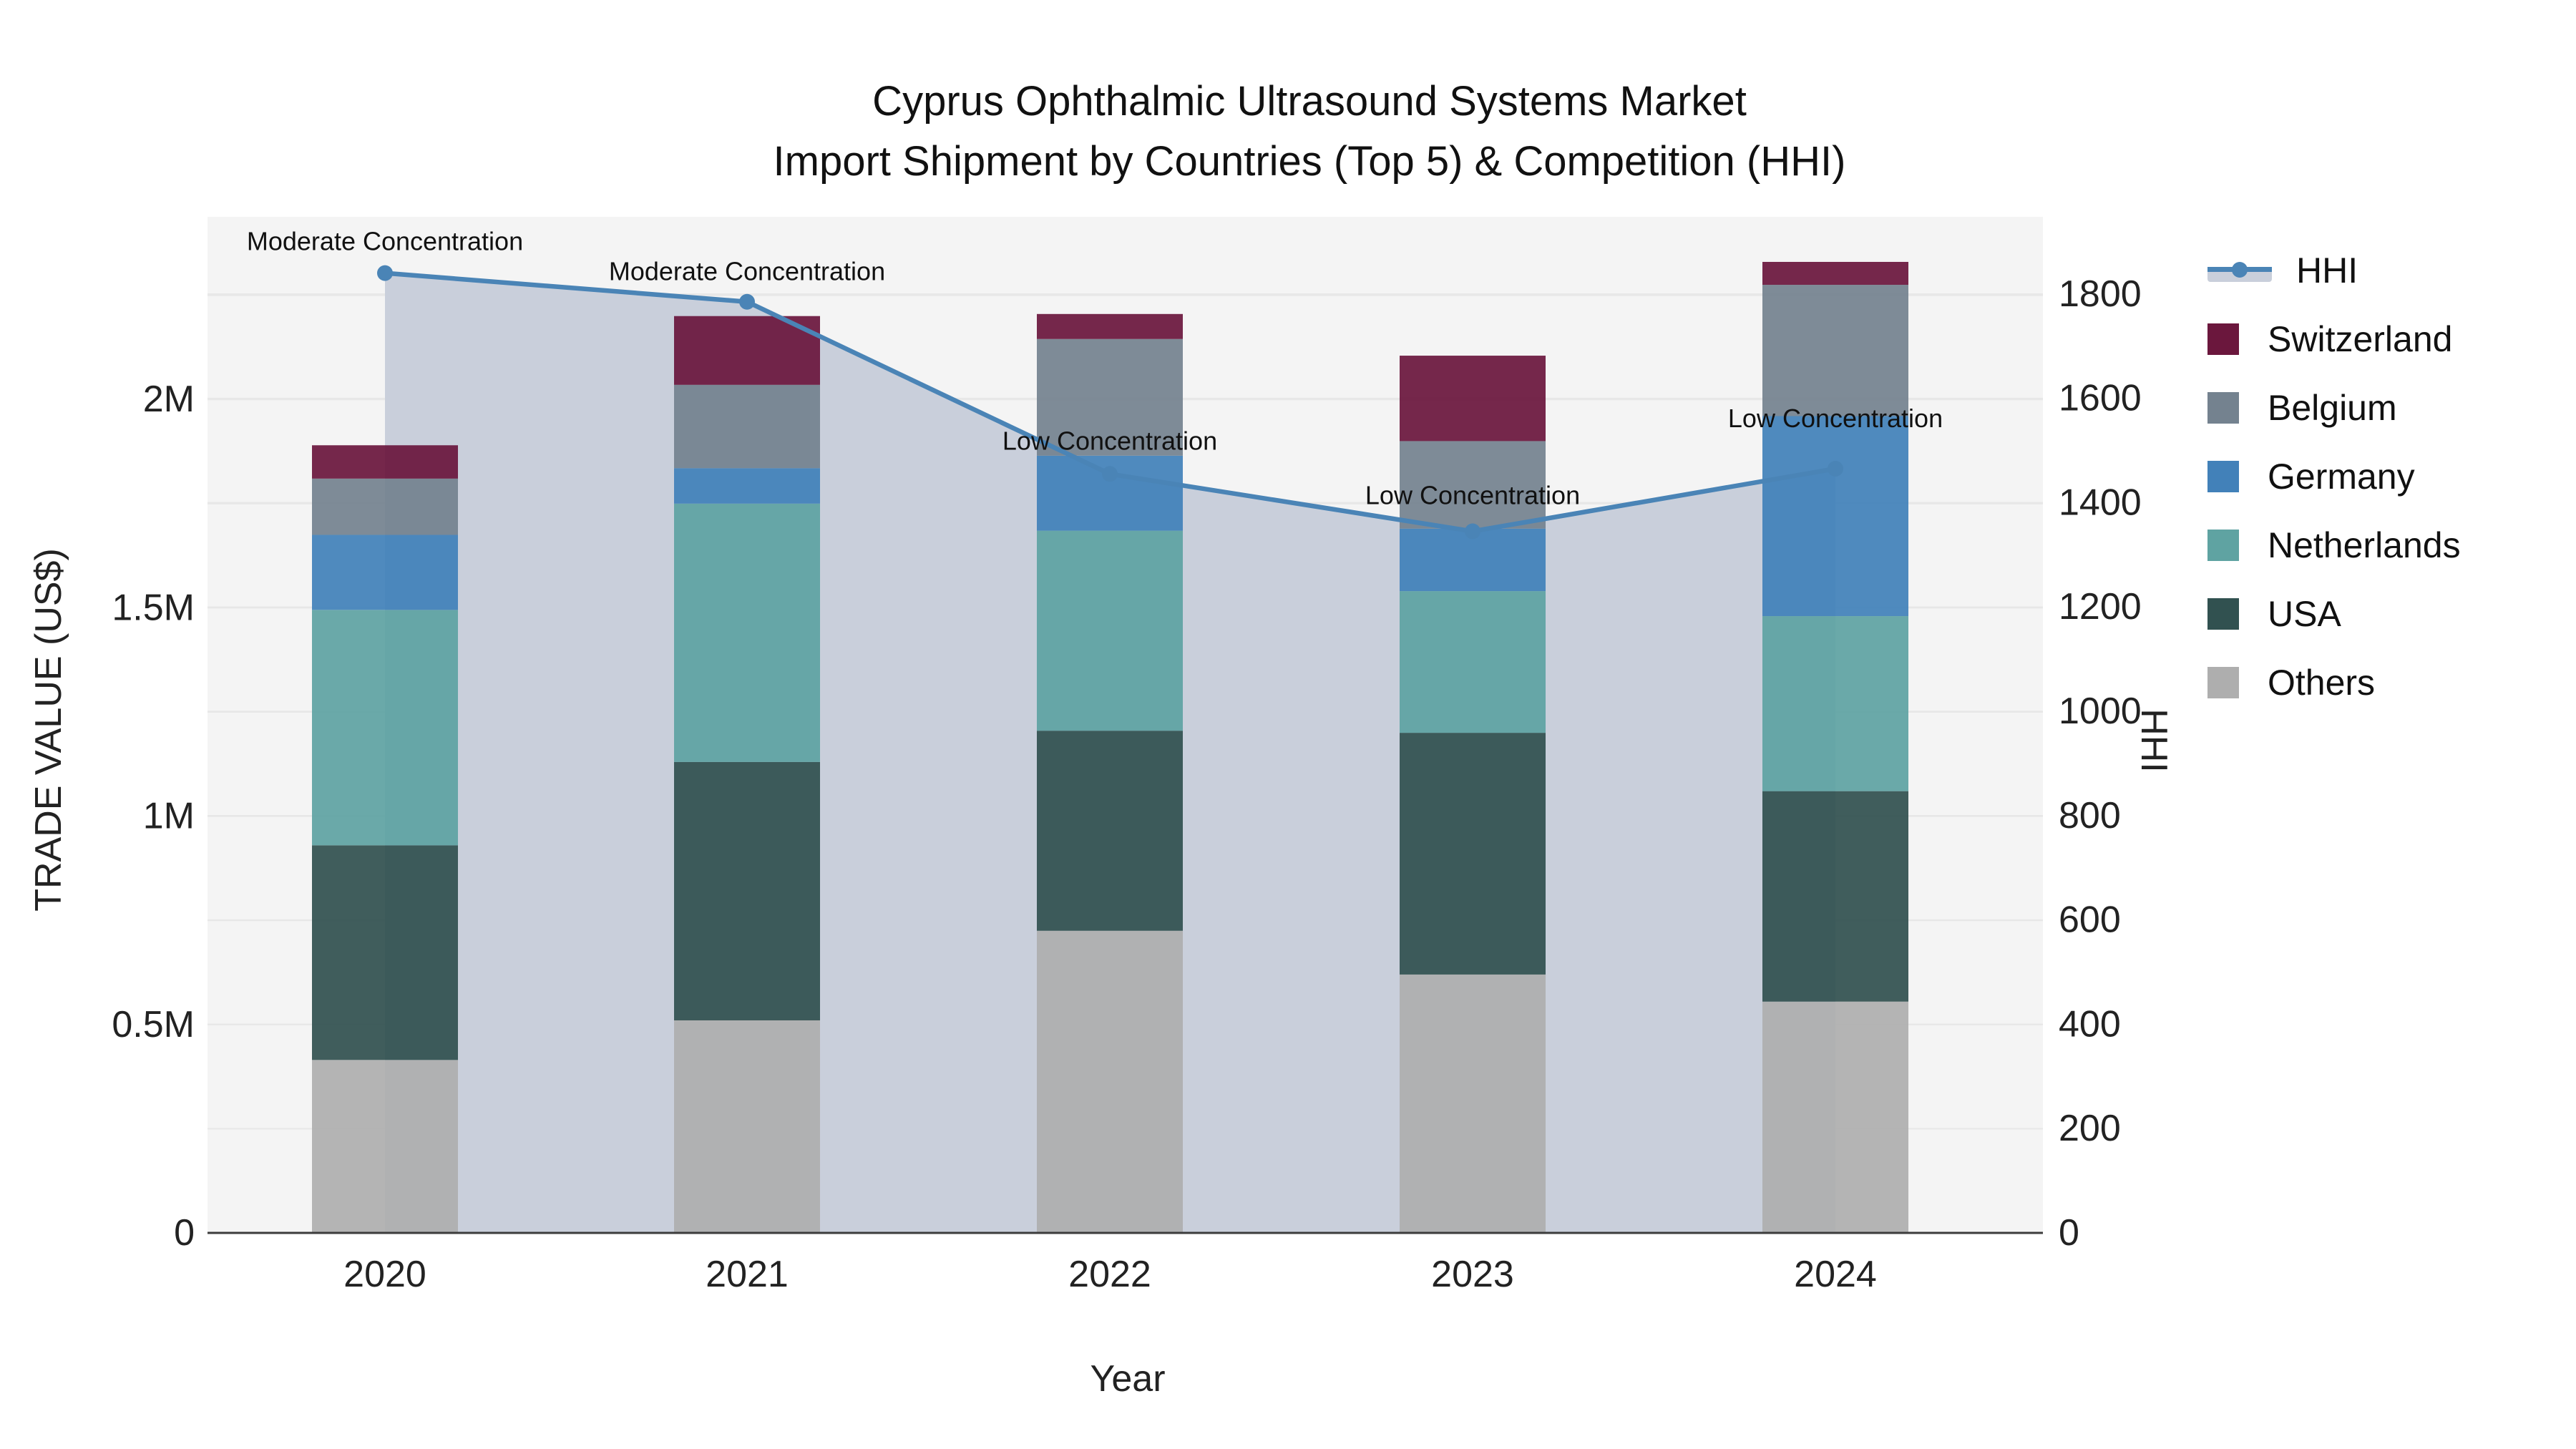 The width and height of the screenshot is (2576, 1449). I want to click on y-tick-left-0: 0, so click(184, 1233).